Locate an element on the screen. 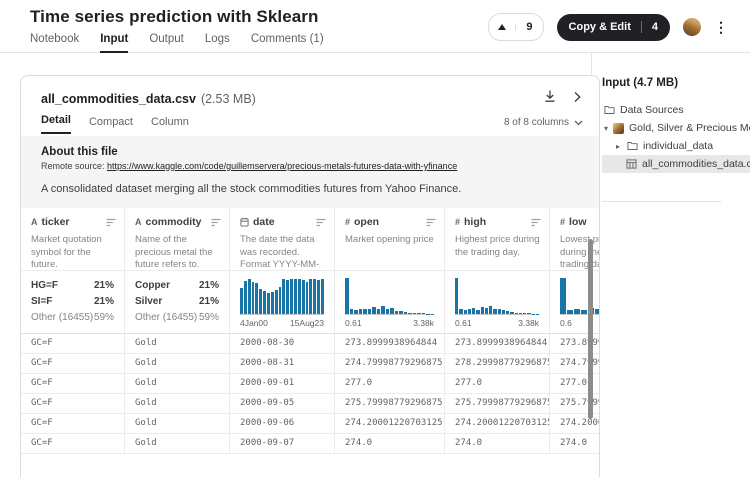 This screenshot has height=477, width=750. table-cell: 2000-08-31 is located at coordinates (282, 363).